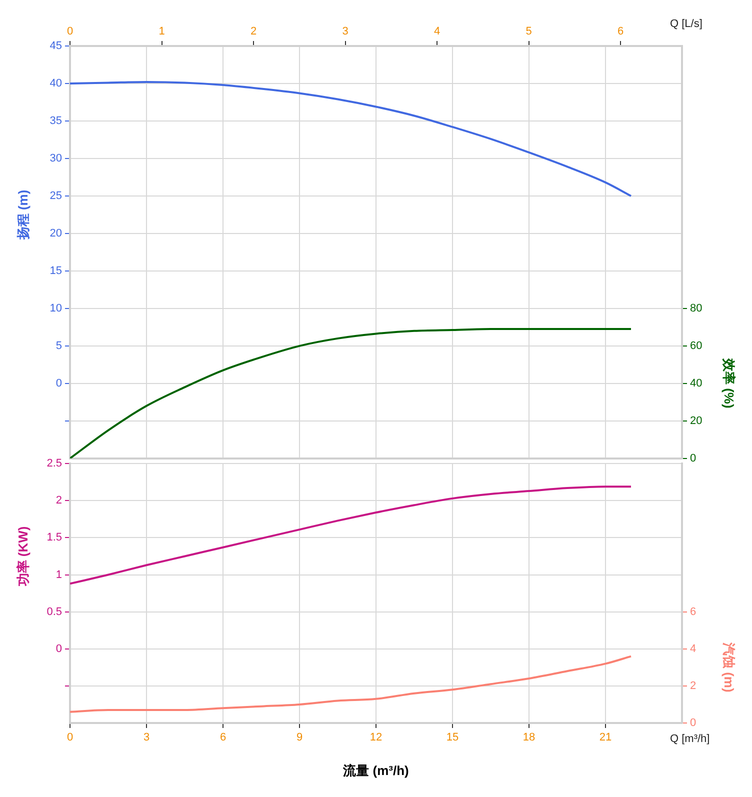 This screenshot has width=752, height=797. I want to click on x2-axis-title: Q [L/s], so click(686, 24).